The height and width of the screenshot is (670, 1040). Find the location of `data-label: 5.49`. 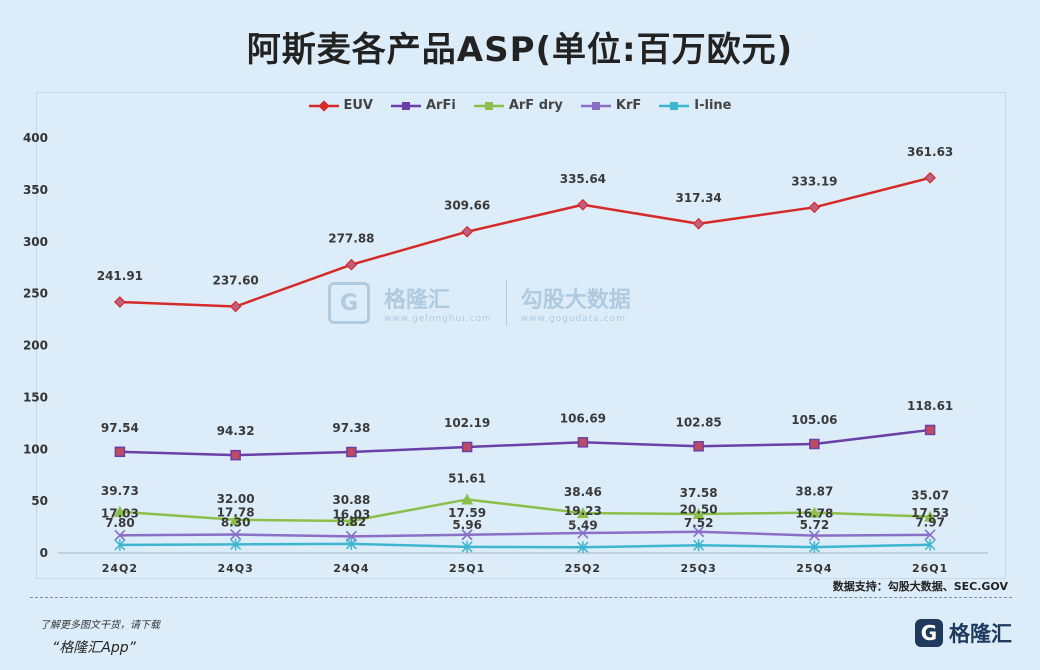

data-label: 5.49 is located at coordinates (583, 525).